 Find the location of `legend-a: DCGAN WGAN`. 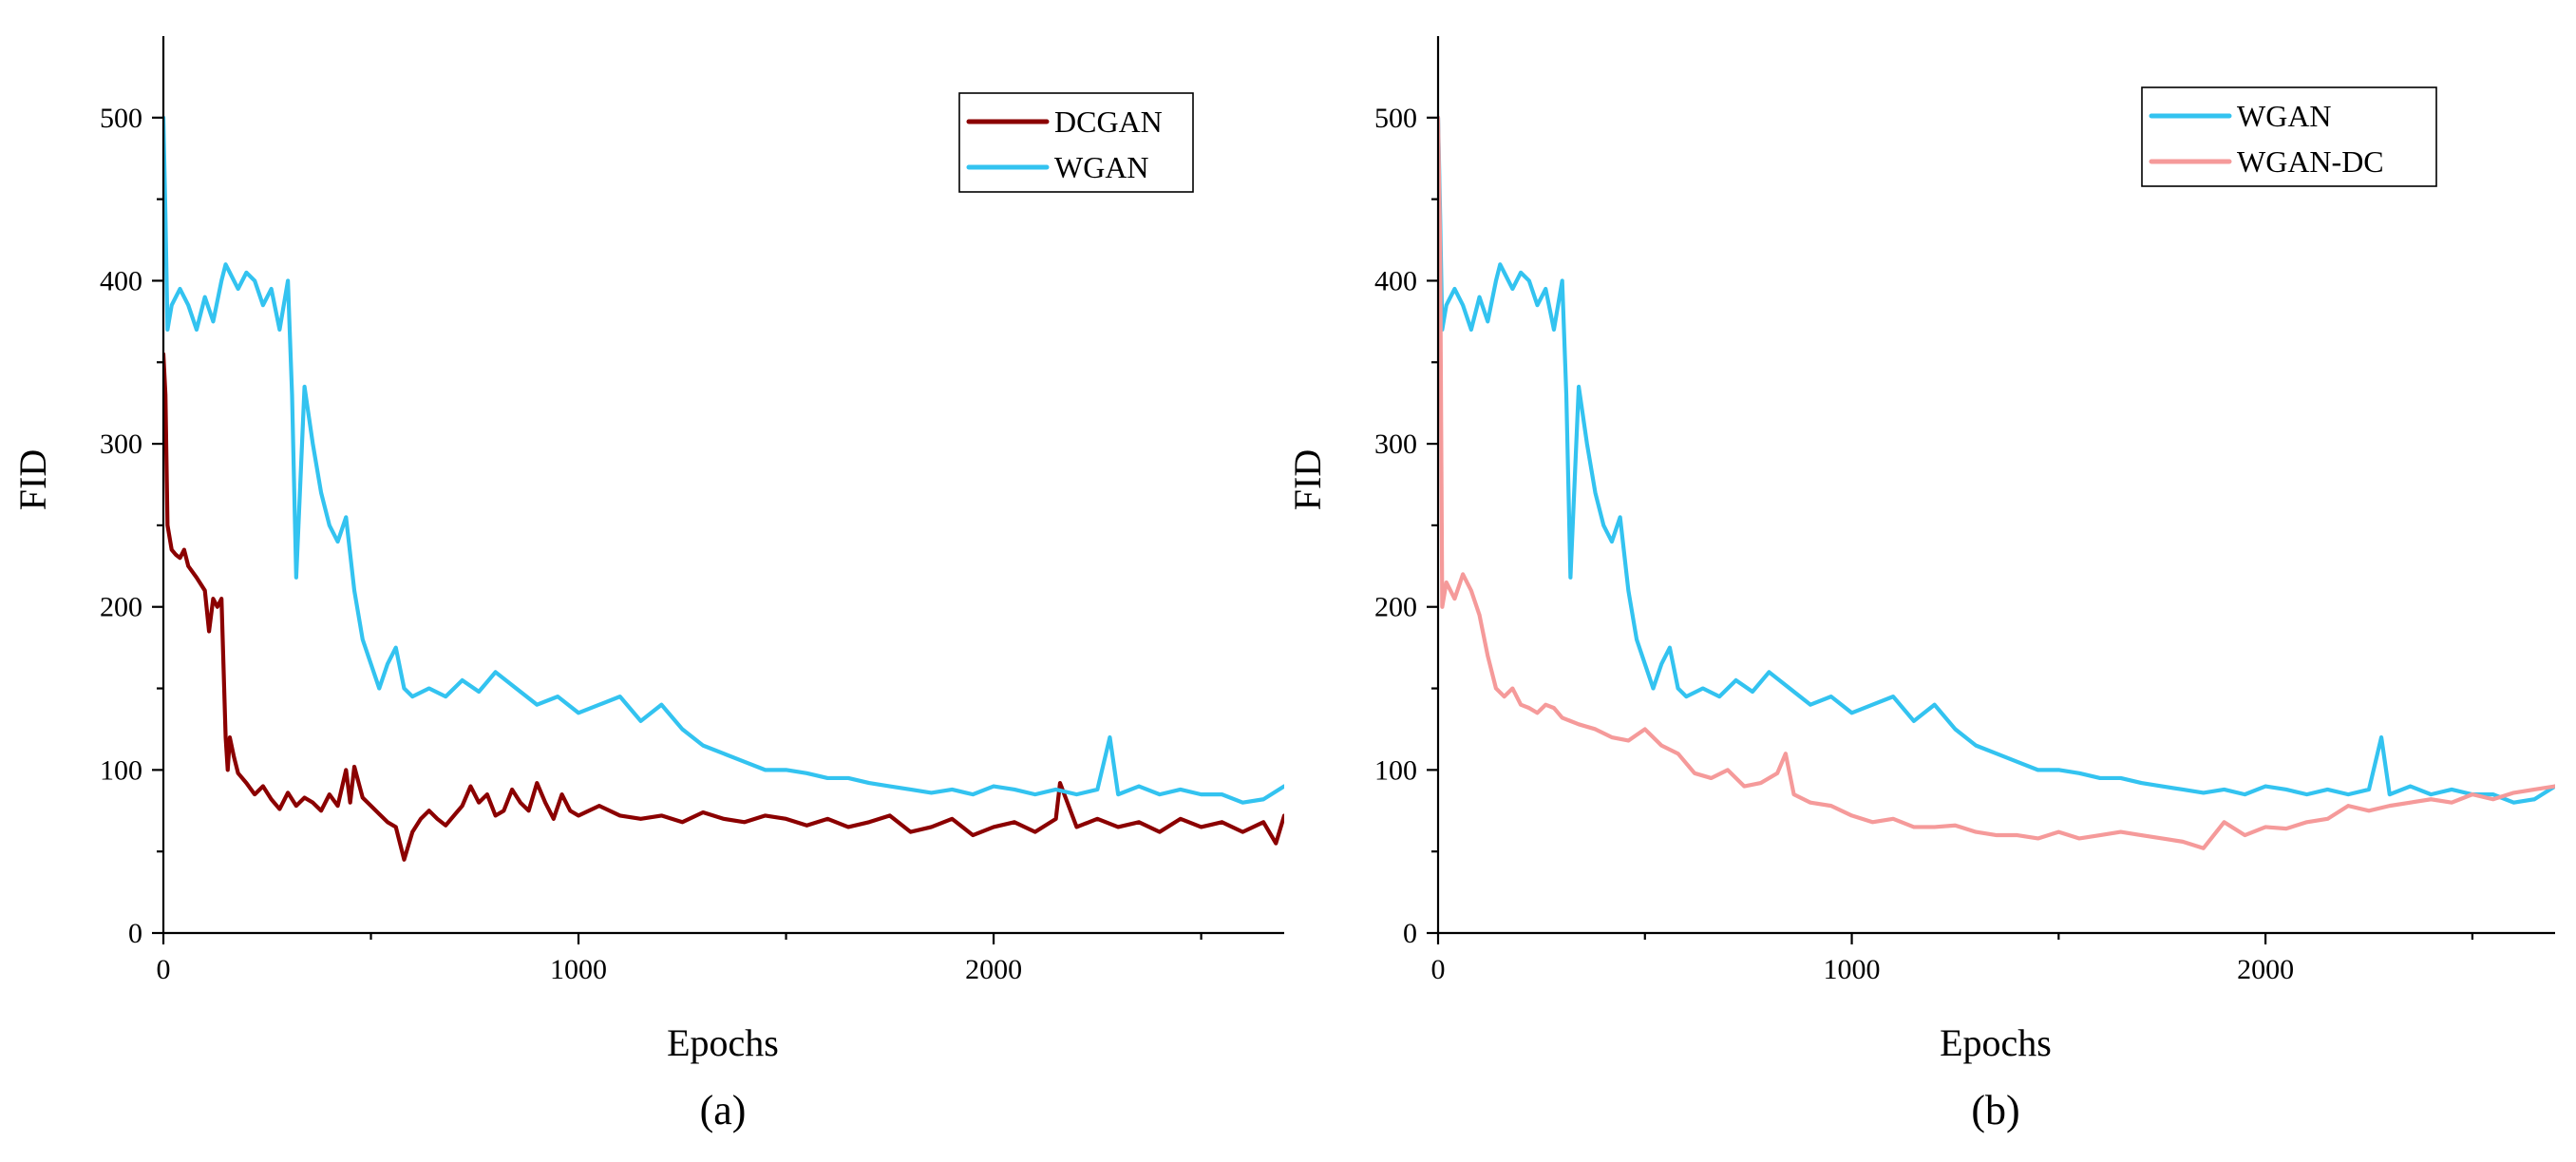

legend-a: DCGAN WGAN is located at coordinates (1076, 142).